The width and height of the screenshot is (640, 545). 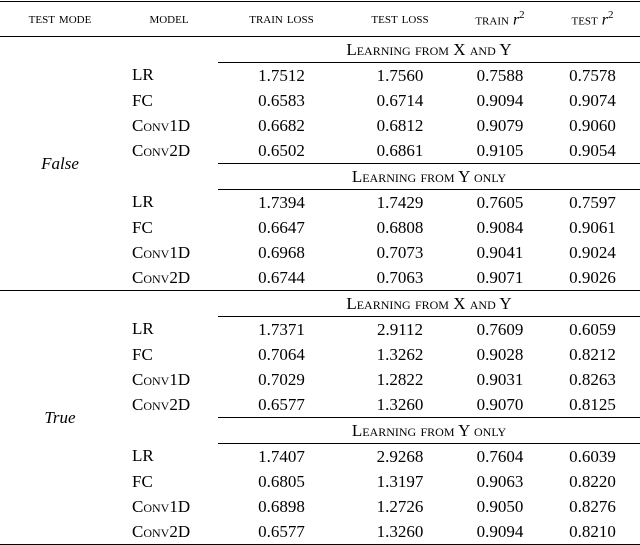 What do you see at coordinates (592, 329) in the screenshot?
I see `metric-value: 0.6059` at bounding box center [592, 329].